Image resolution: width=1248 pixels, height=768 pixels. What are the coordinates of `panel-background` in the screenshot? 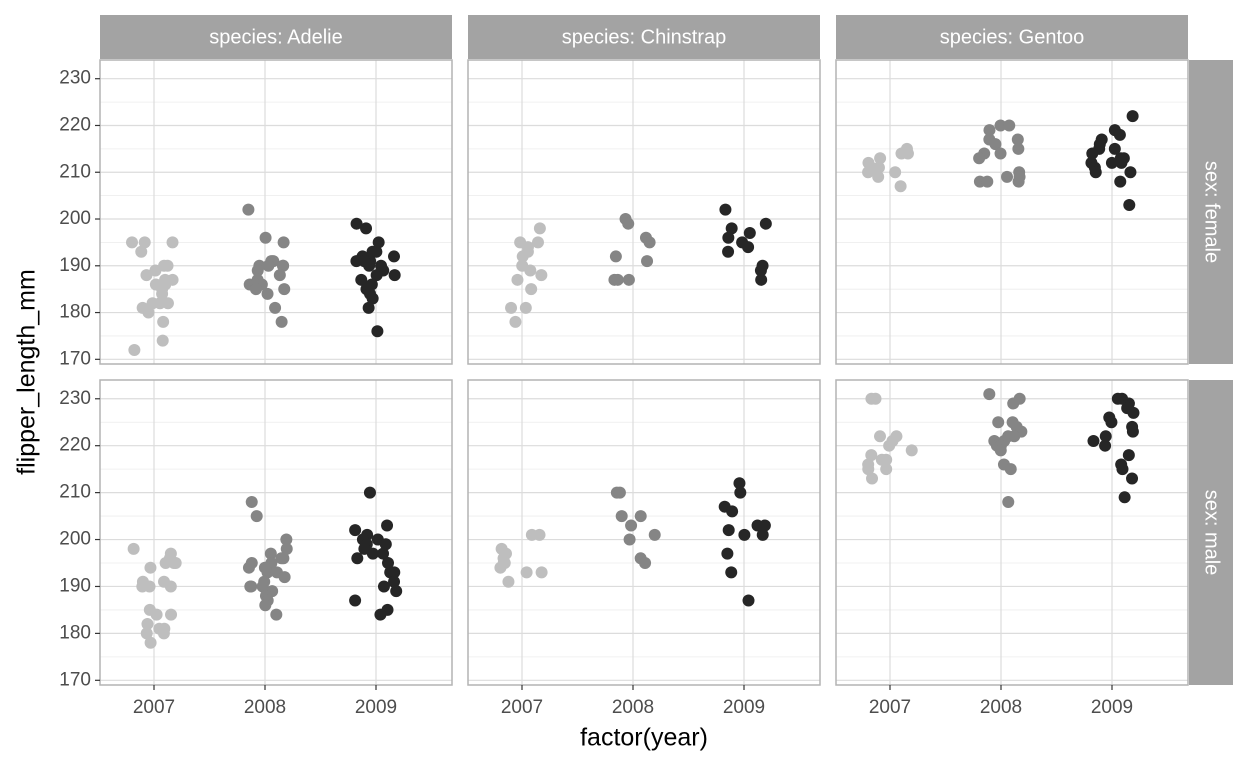 It's located at (1012, 212).